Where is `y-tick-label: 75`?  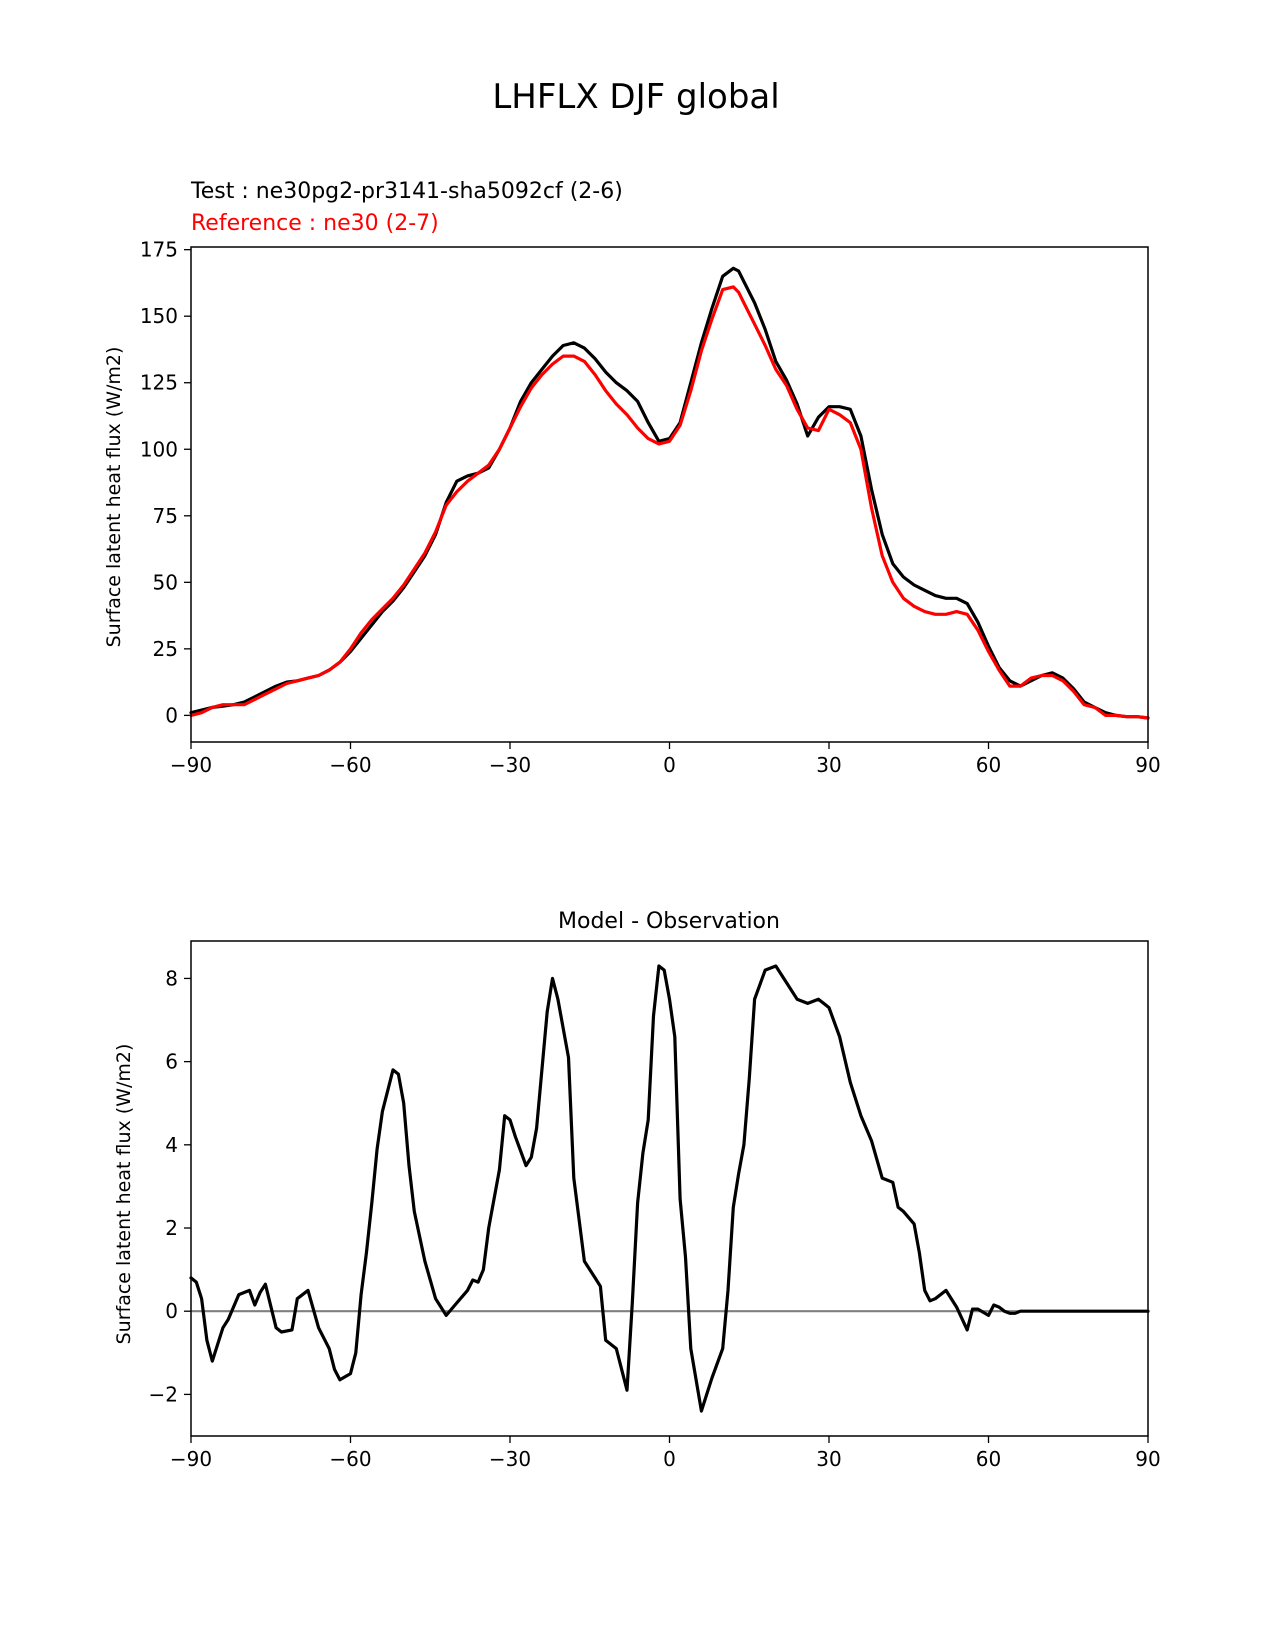 y-tick-label: 75 is located at coordinates (165, 516).